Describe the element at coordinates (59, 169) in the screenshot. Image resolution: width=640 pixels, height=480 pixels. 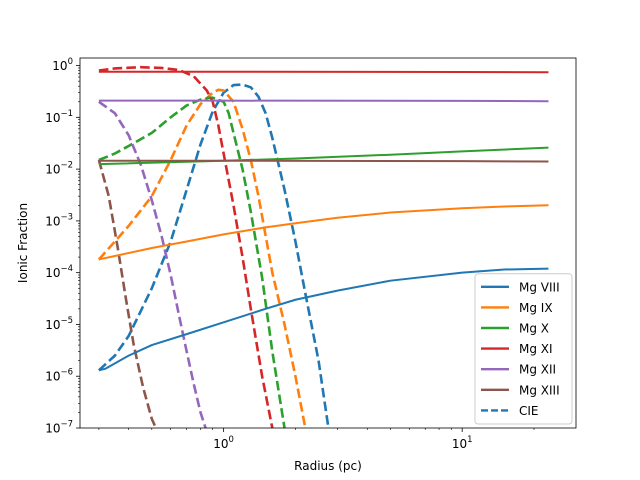
I see `y-tick-label: 10⁻²` at that location.